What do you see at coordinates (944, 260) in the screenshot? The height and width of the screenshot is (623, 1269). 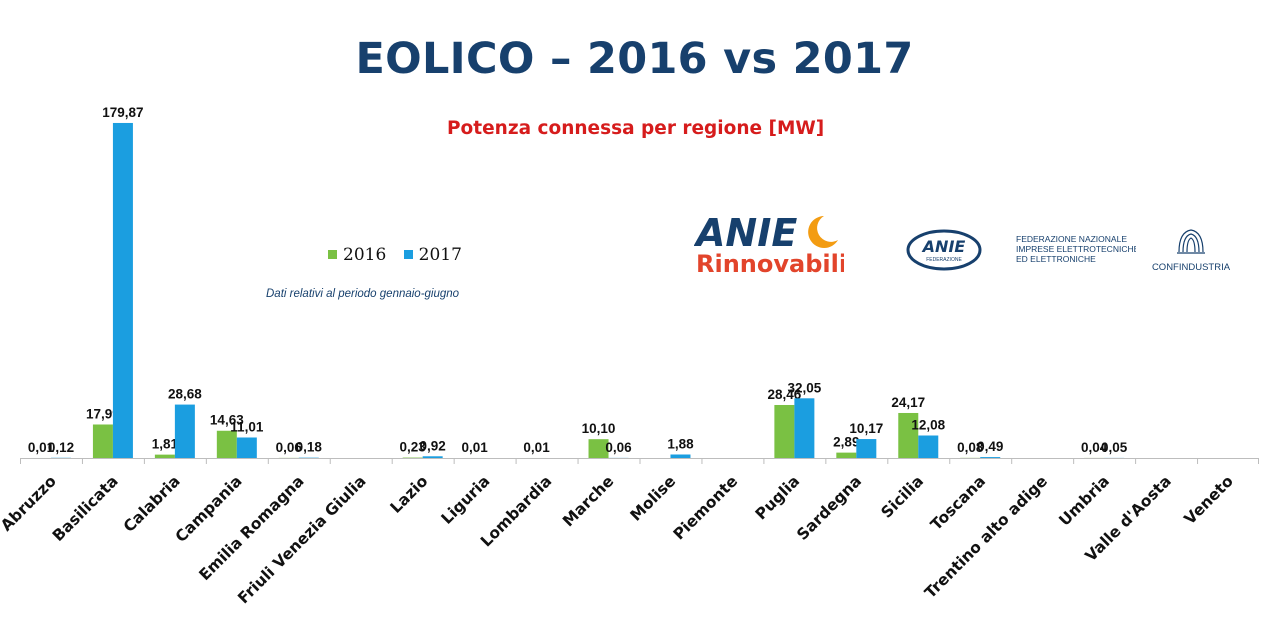 I see `anie-badge-sub: FEDERAZIONE` at bounding box center [944, 260].